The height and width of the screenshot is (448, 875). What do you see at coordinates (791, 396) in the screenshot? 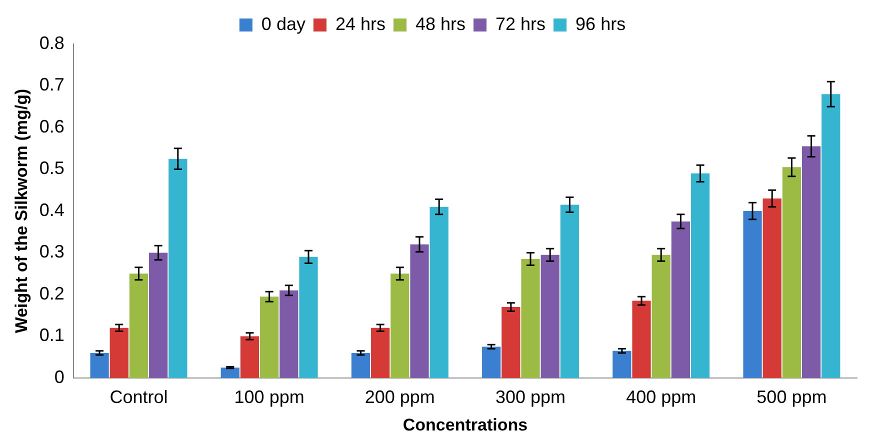
I see `x-tick-label: 500 ppm` at bounding box center [791, 396].